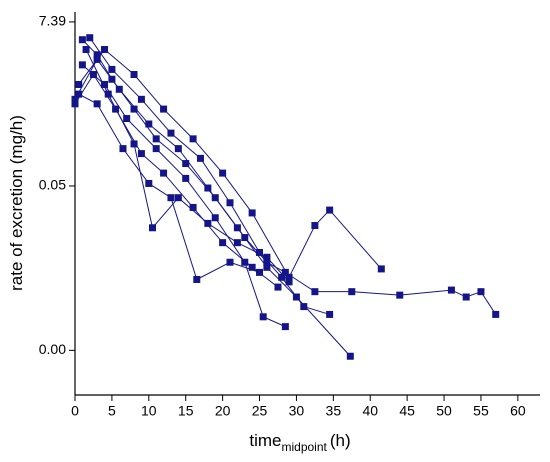 The height and width of the screenshot is (462, 550). Describe the element at coordinates (52, 185) in the screenshot. I see `y-tick-label: 0.05` at that location.